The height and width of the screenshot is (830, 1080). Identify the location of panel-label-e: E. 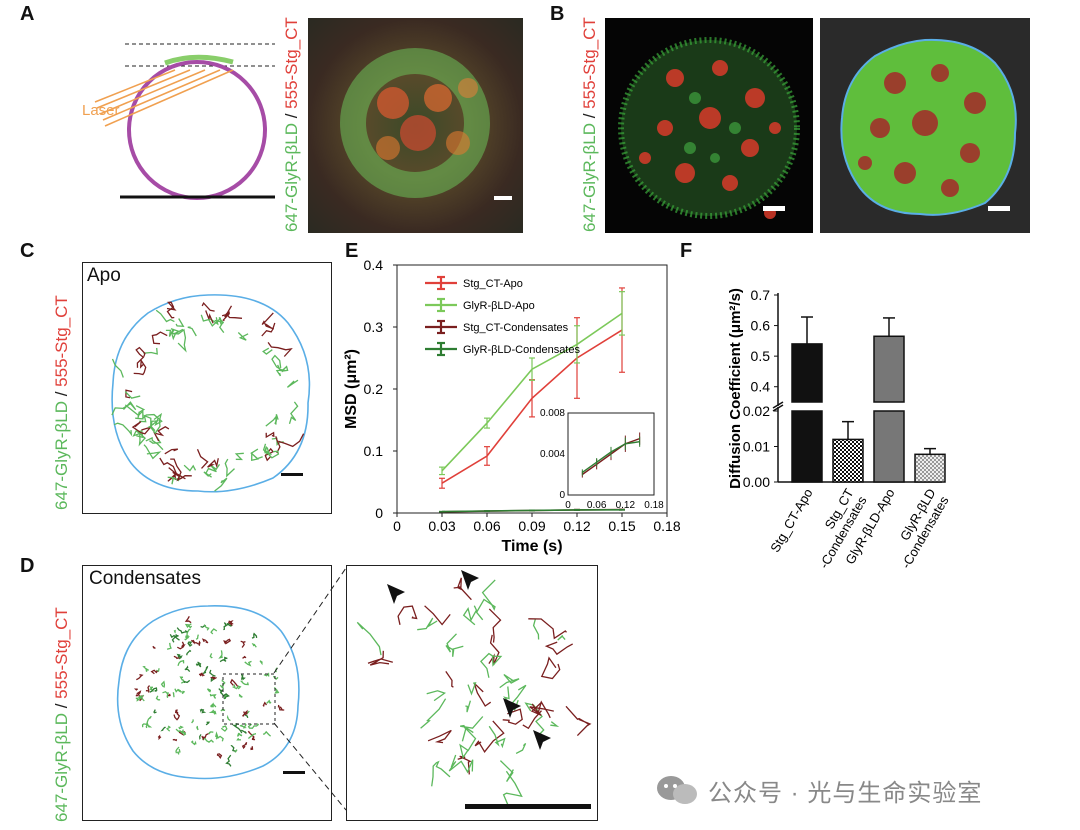
(352, 251).